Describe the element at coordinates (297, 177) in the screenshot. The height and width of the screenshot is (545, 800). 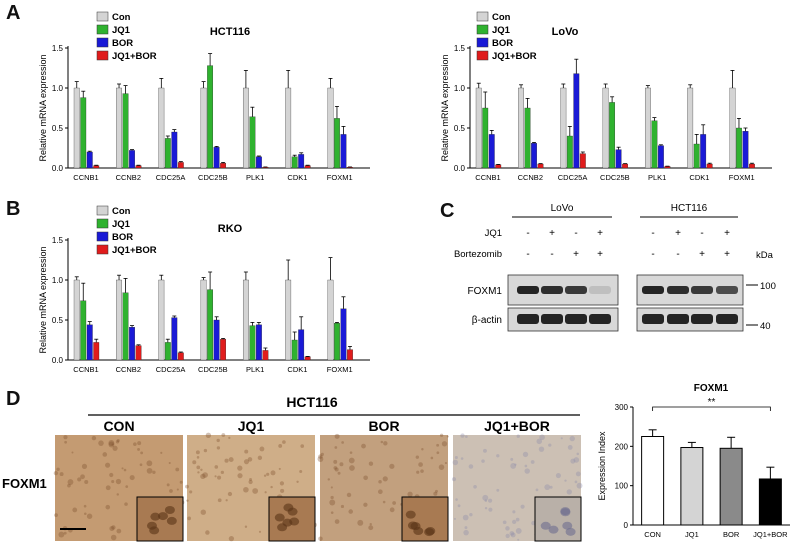
I see `x-tick-label: CDK1` at that location.